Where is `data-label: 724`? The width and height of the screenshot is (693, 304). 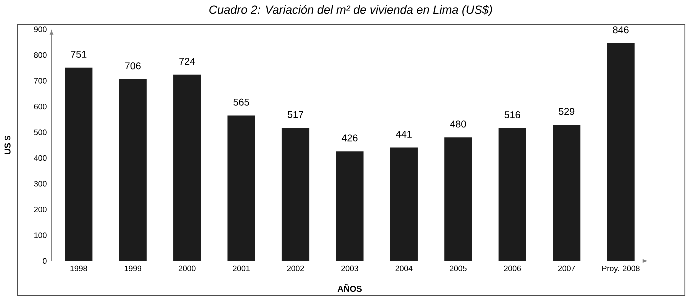
data-label: 724 is located at coordinates (188, 62).